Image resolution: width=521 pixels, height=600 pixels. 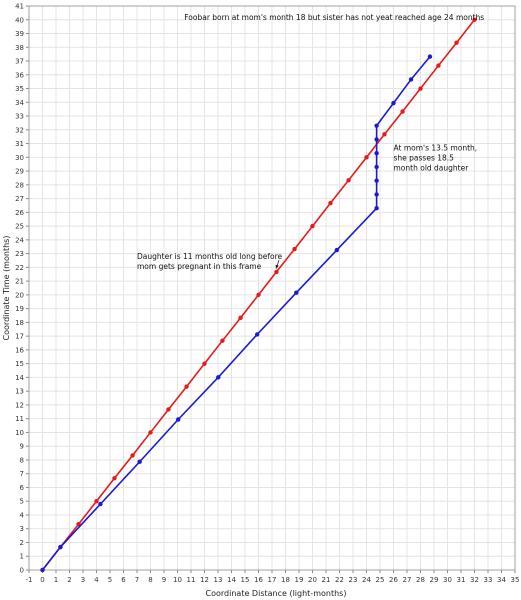 I want to click on y-tick-label: 18, so click(x=19, y=323).